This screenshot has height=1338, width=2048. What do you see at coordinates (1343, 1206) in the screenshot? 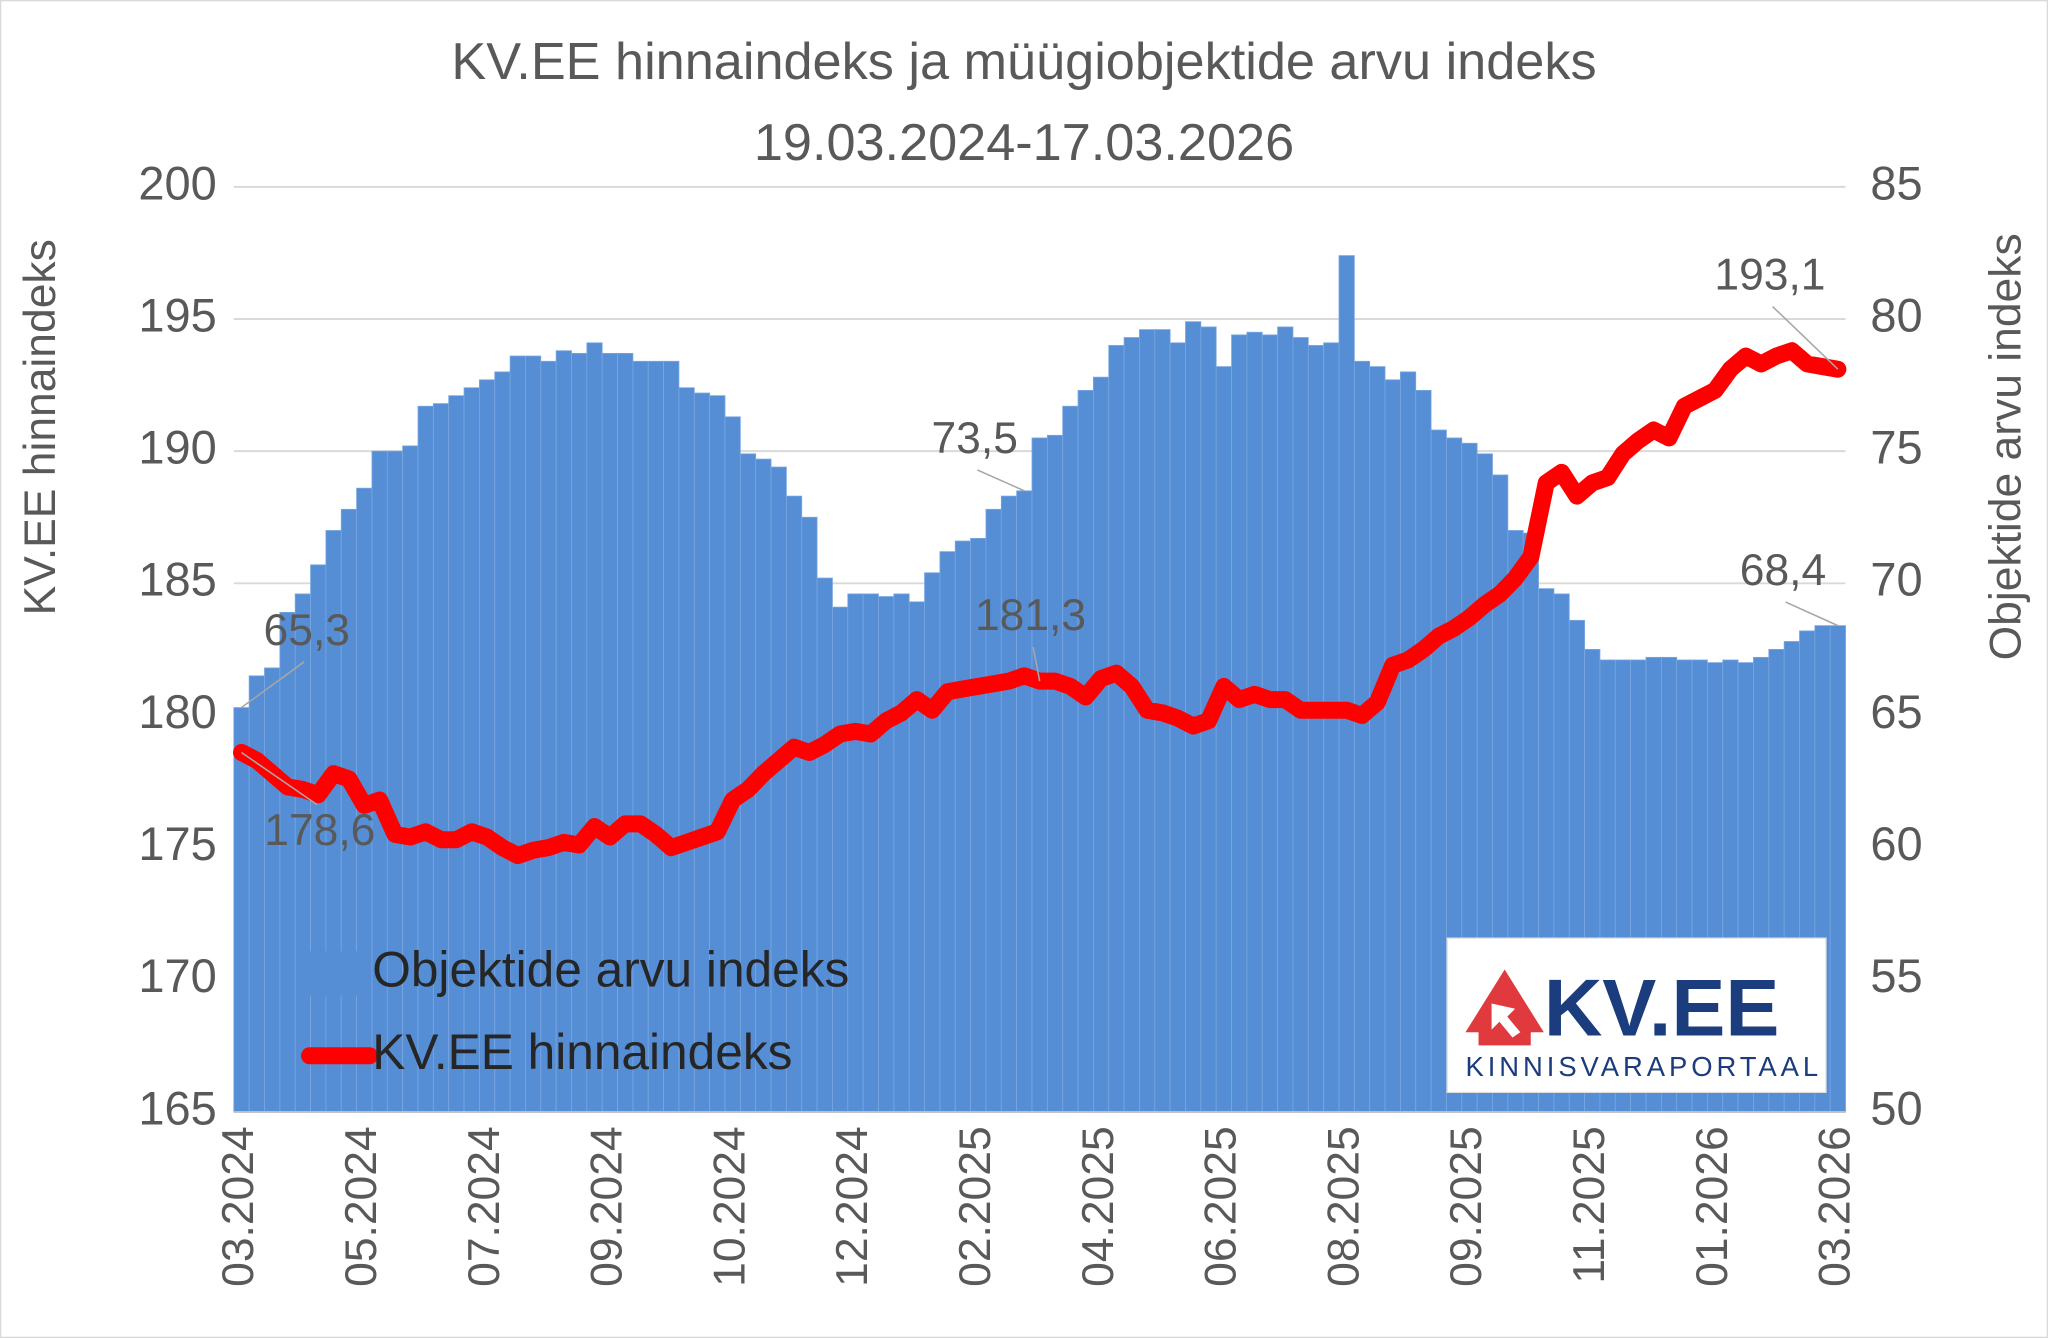
I see `x-tick-label: 08.2025` at bounding box center [1343, 1206].